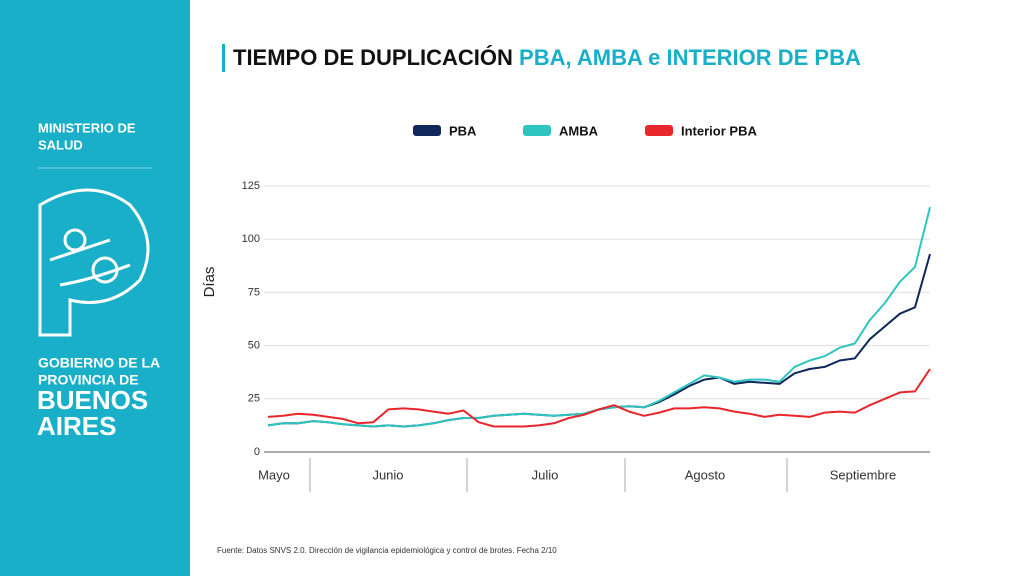  I want to click on ministry-line: MINISTERIO DE, so click(87, 127).